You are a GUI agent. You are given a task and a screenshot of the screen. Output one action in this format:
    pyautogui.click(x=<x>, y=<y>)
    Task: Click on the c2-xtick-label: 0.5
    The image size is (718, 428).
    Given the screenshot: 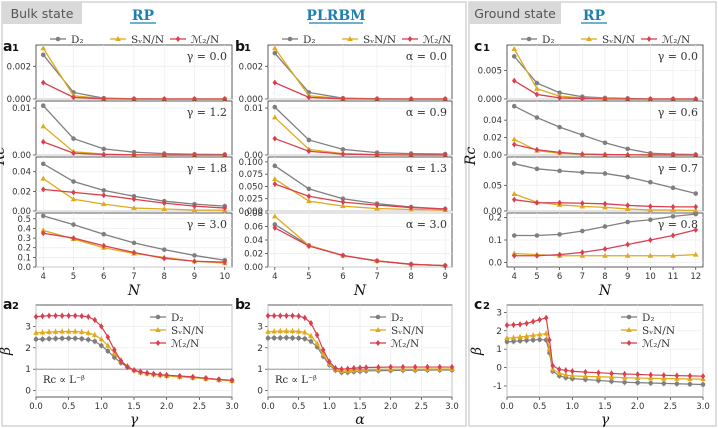 What is the action you would take?
    pyautogui.click(x=540, y=407)
    